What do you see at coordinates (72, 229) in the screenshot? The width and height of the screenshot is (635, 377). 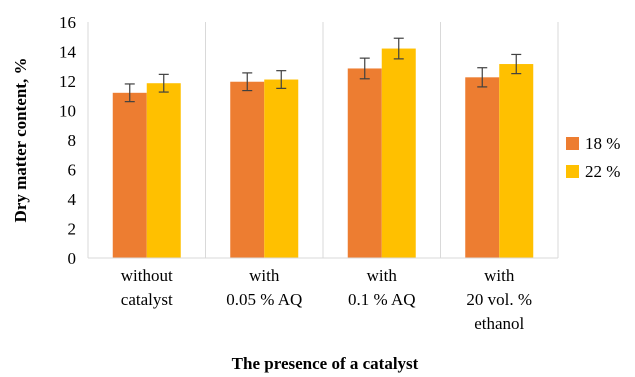 I see `y-tick-label: 2` at bounding box center [72, 229].